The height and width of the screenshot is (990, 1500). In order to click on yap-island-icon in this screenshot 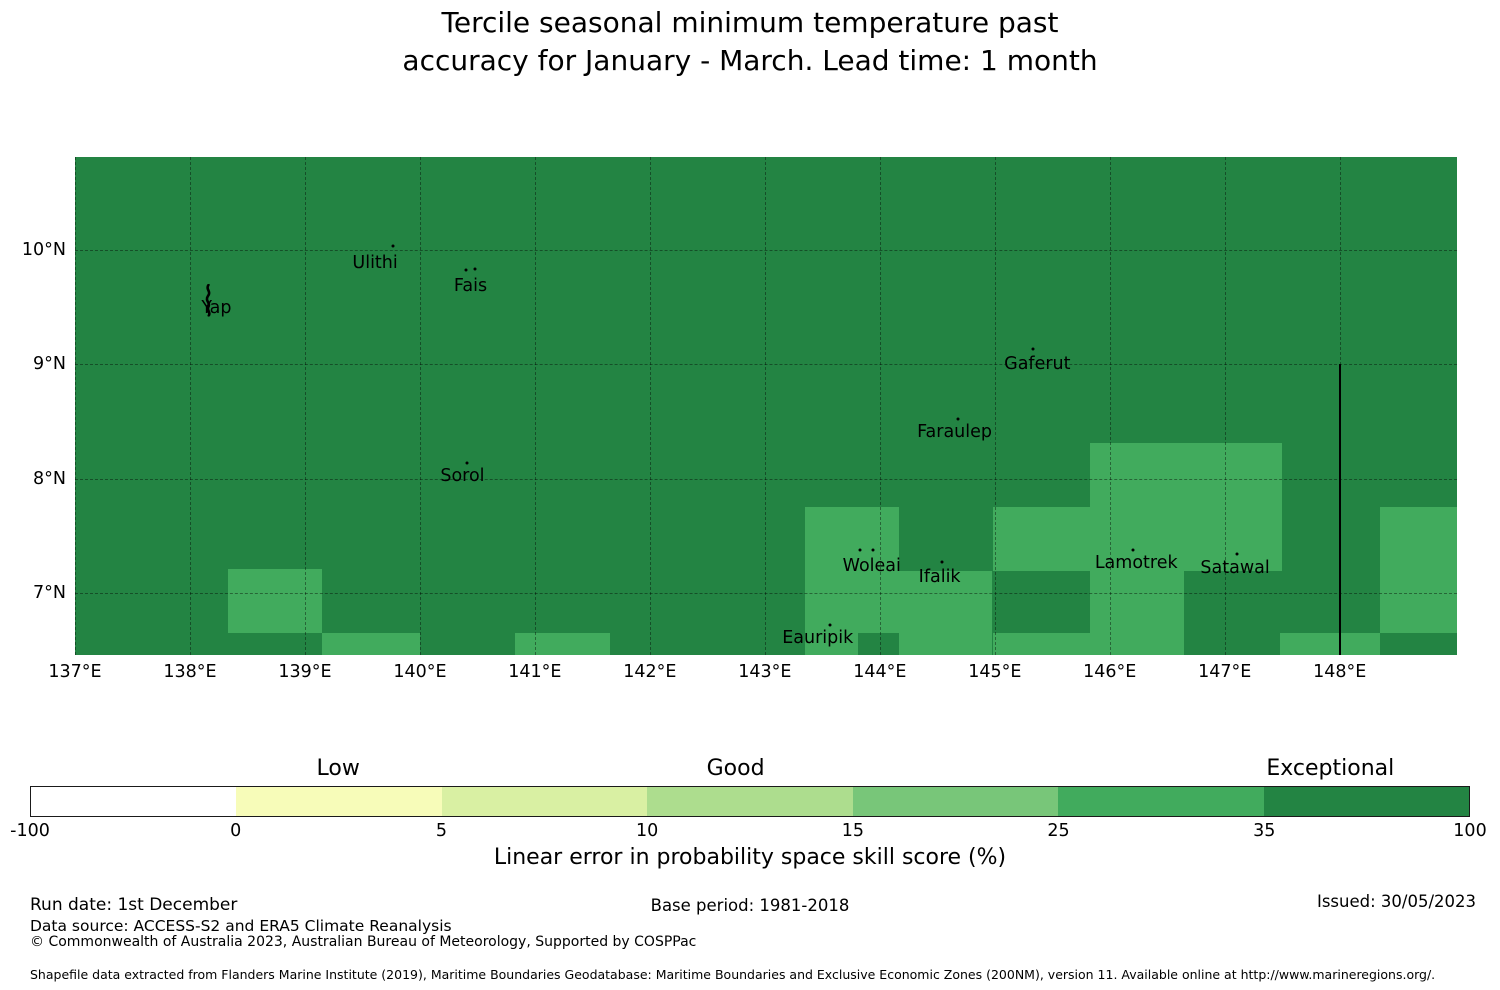, I will do `click(209, 302)`.